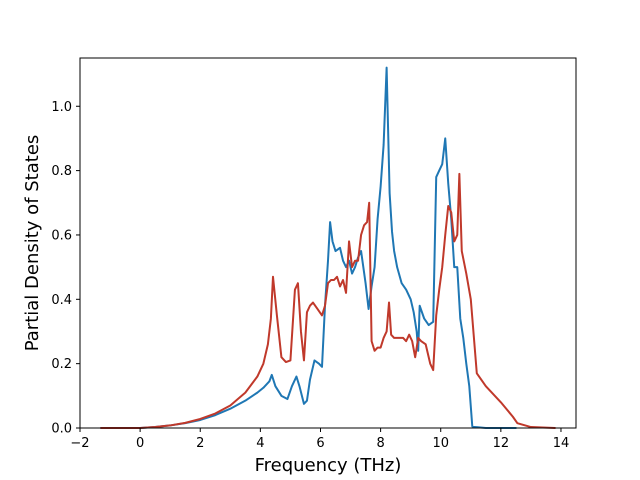  I want to click on y-tick-label: 0.0, so click(61, 429).